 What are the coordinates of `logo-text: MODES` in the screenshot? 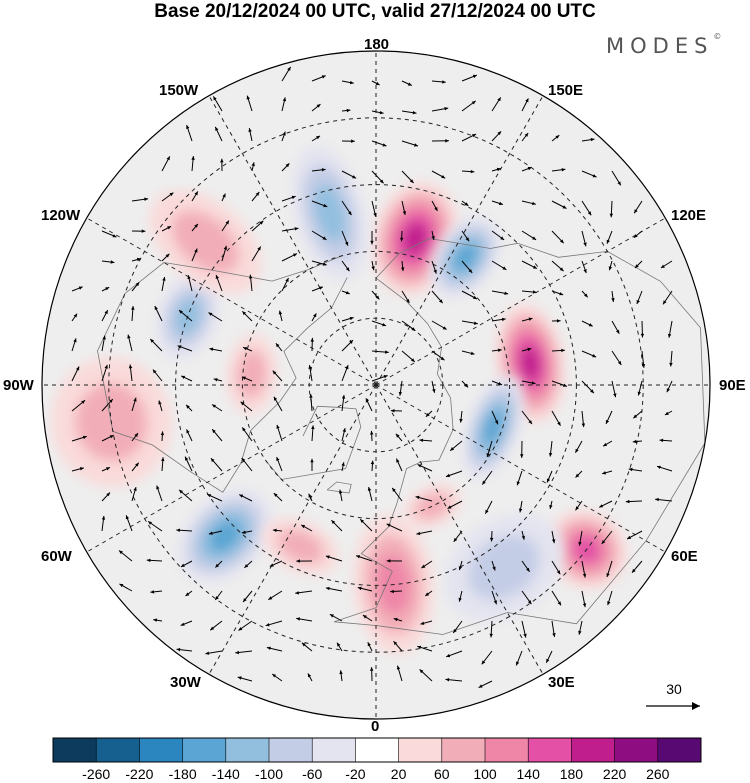 It's located at (660, 46).